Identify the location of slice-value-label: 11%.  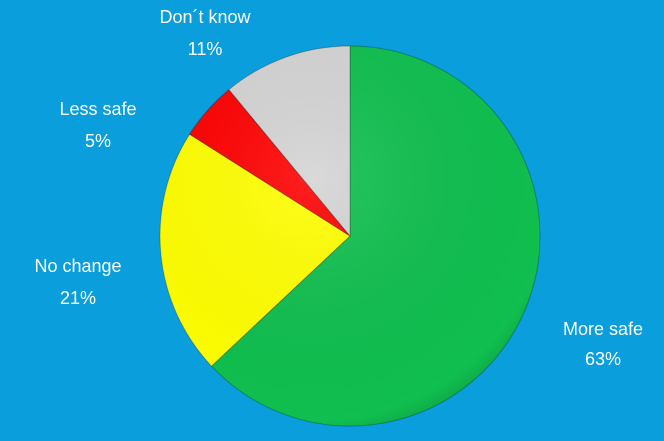
(205, 49).